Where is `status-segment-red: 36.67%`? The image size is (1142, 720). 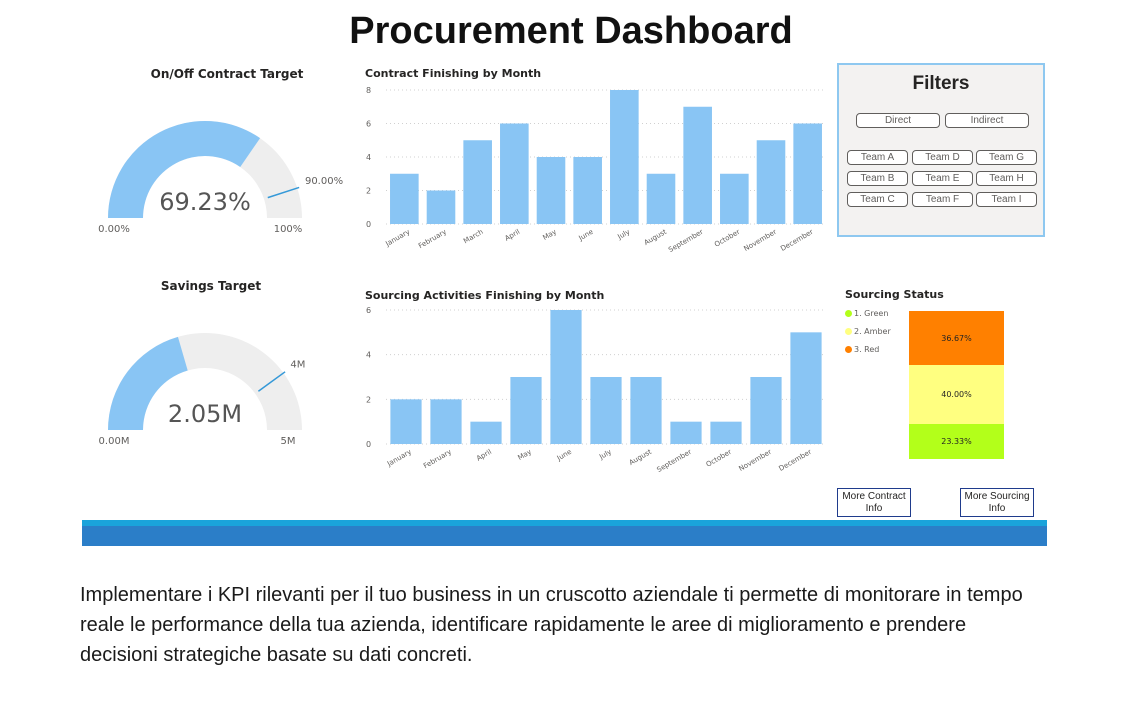 status-segment-red: 36.67% is located at coordinates (956, 338).